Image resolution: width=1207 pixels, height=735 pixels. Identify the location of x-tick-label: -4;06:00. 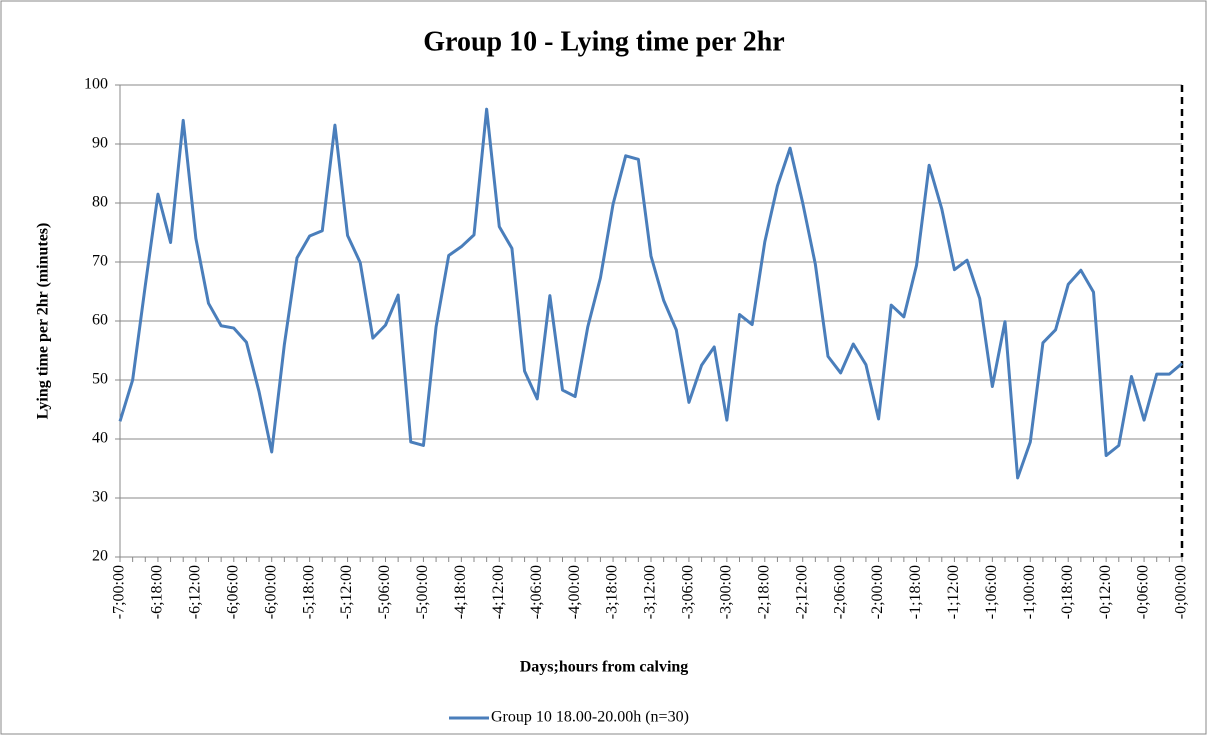
(536, 592).